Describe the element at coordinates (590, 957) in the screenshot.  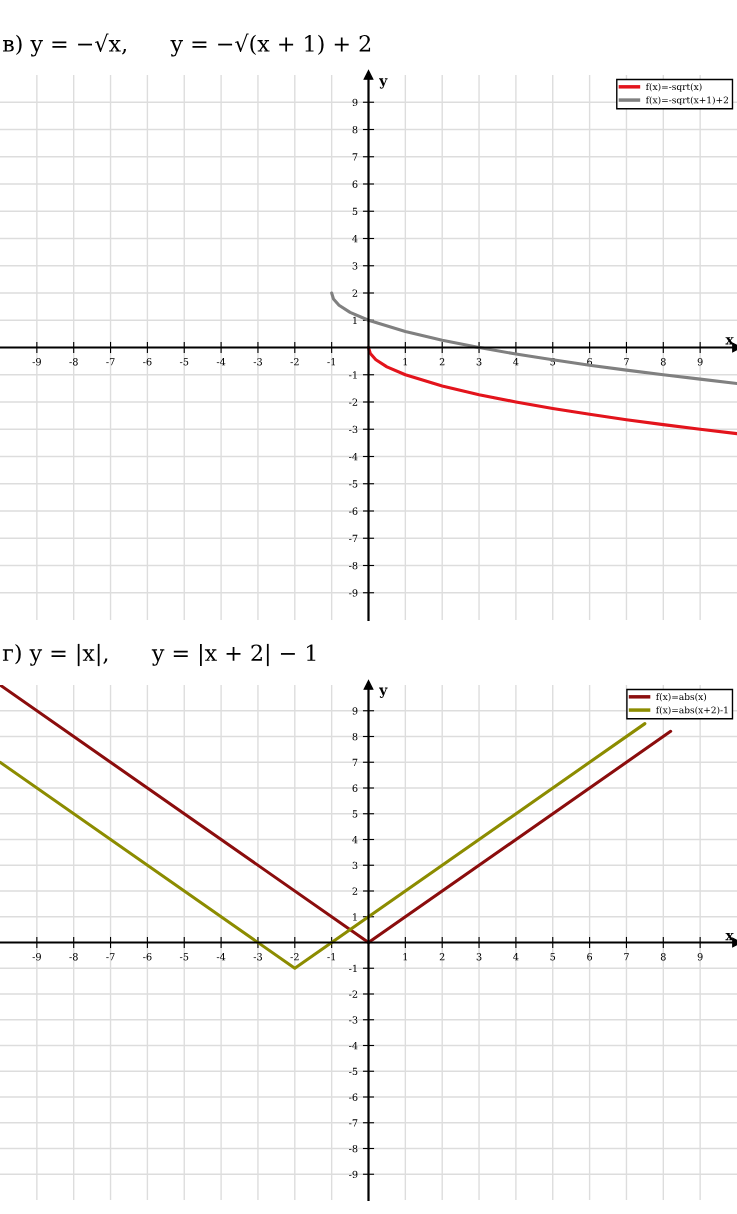
I see `x-tick-label: 6` at that location.